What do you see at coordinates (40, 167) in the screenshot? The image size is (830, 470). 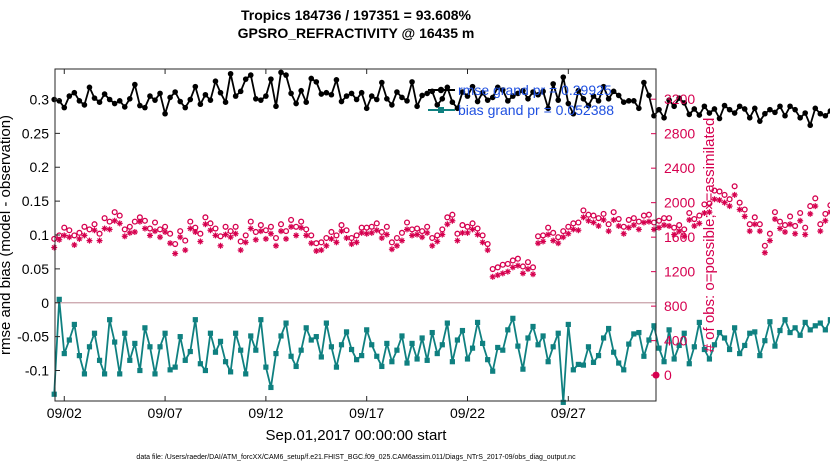 I see `y-tick-label-left: 0.2` at bounding box center [40, 167].